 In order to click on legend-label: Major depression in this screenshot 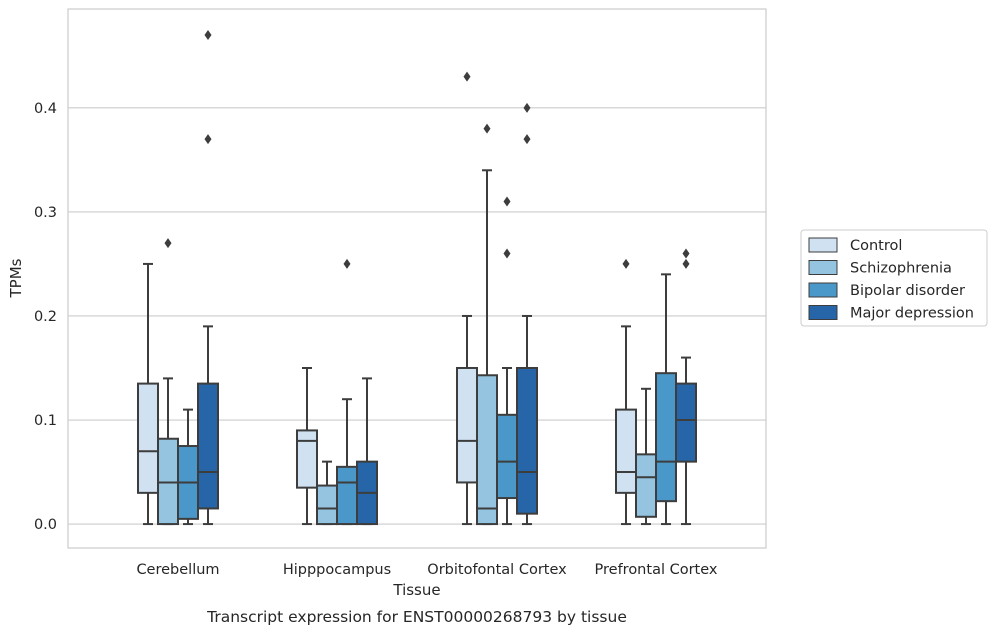, I will do `click(912, 314)`.